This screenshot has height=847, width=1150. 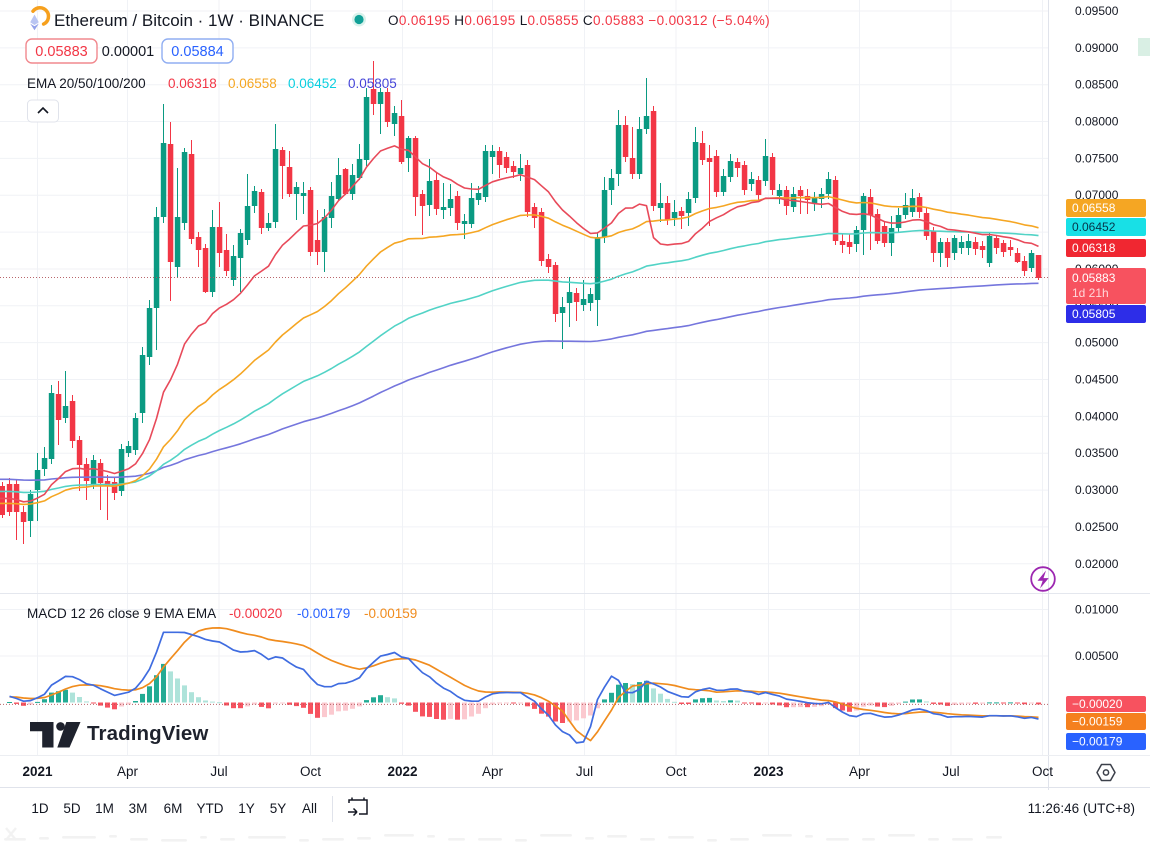 What do you see at coordinates (147, 733) in the screenshot?
I see `svg-text: TradingView` at bounding box center [147, 733].